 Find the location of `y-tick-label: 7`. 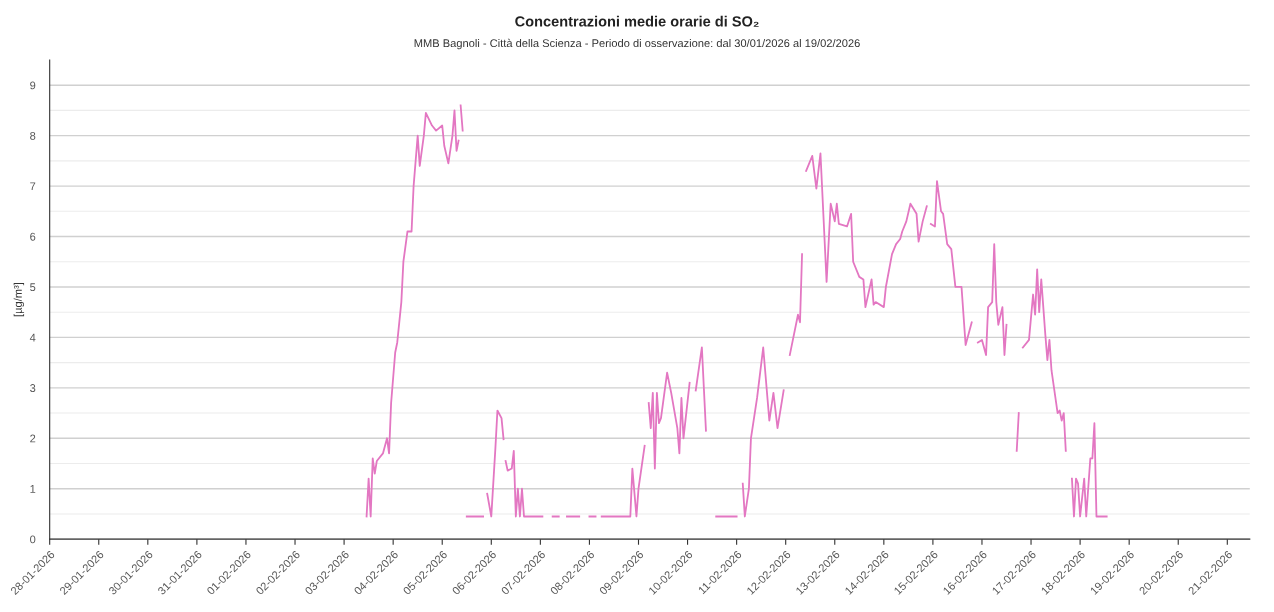

y-tick-label: 7 is located at coordinates (33, 186).